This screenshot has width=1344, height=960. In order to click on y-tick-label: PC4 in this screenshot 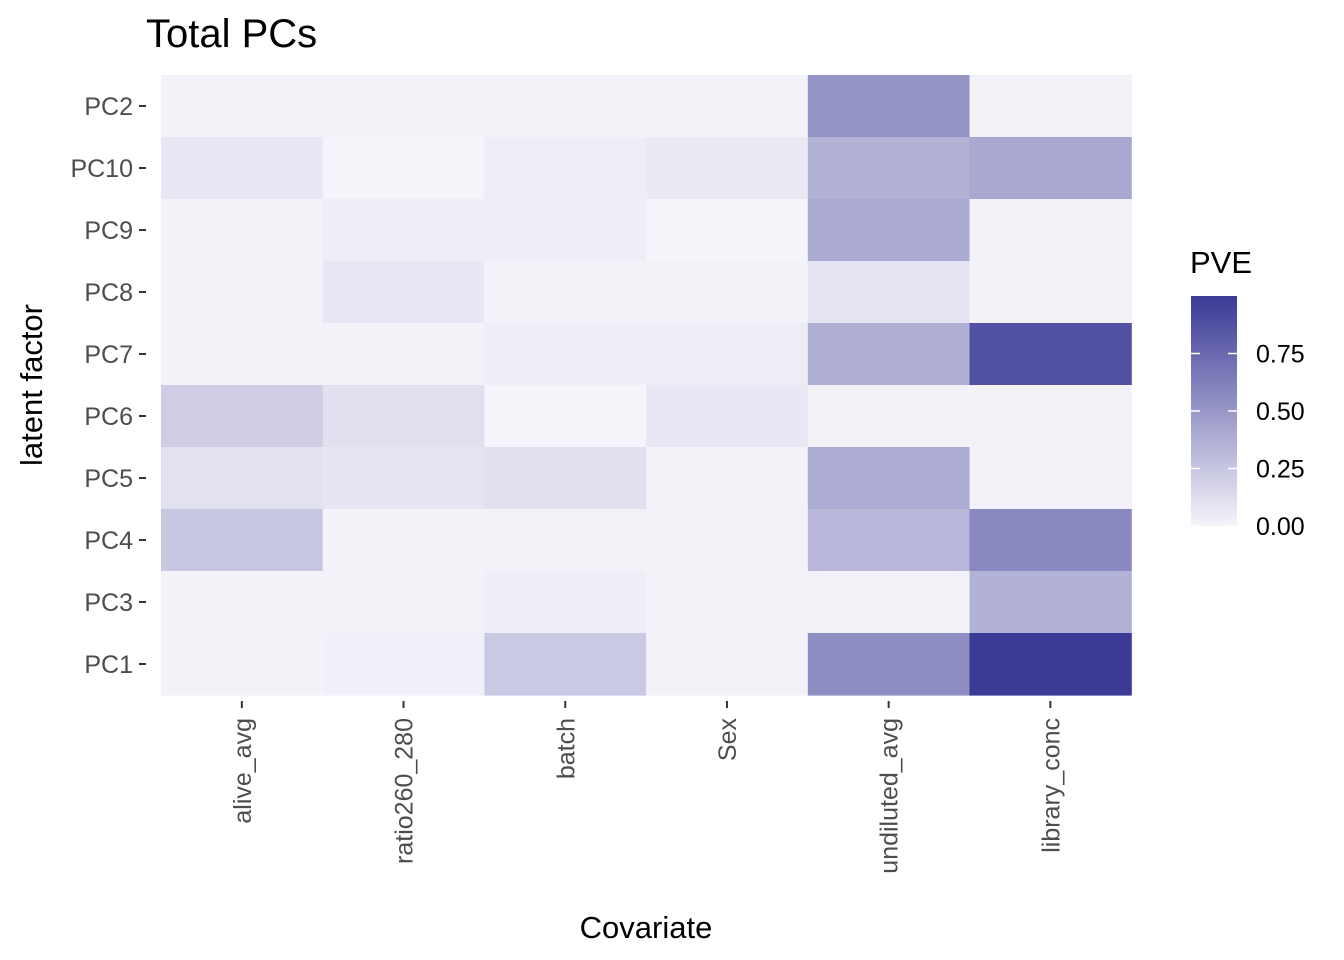, I will do `click(108, 541)`.